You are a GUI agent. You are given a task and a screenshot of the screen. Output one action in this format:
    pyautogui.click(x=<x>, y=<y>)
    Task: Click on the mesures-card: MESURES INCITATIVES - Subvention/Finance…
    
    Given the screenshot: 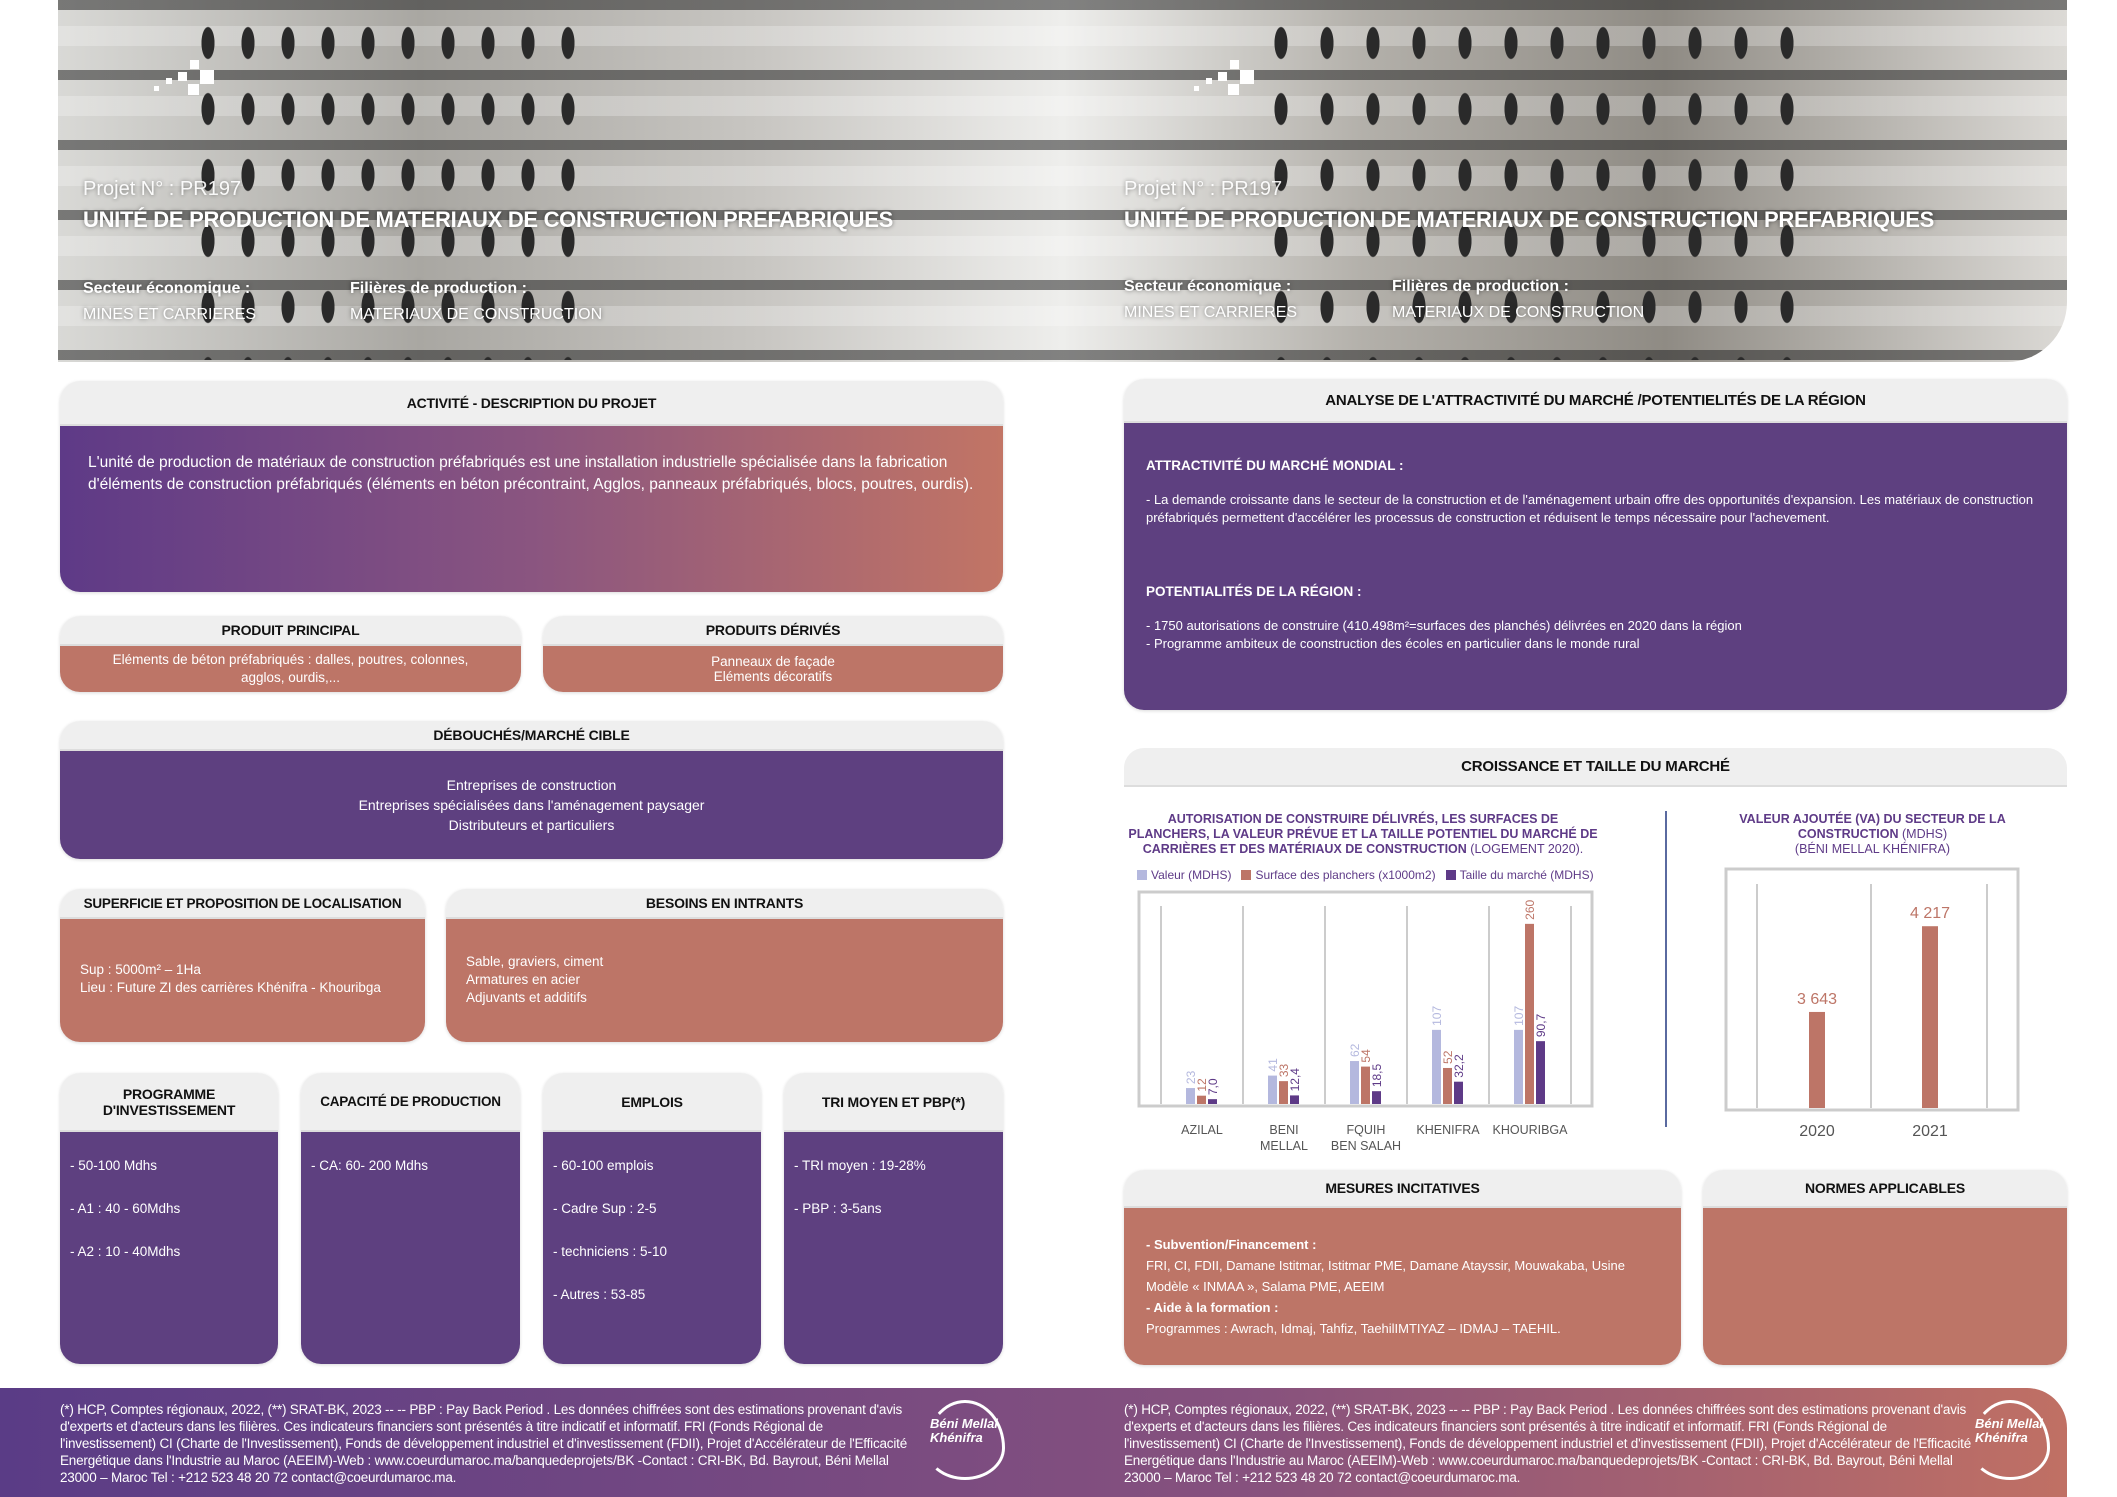 What is the action you would take?
    pyautogui.click(x=1402, y=1267)
    